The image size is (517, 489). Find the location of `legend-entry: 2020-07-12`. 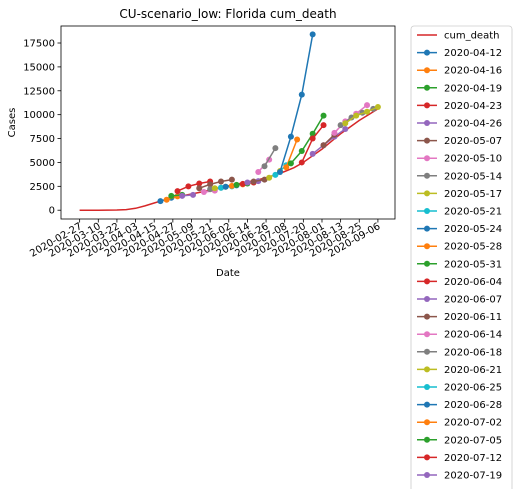

legend-entry: 2020-07-12 is located at coordinates (473, 458).